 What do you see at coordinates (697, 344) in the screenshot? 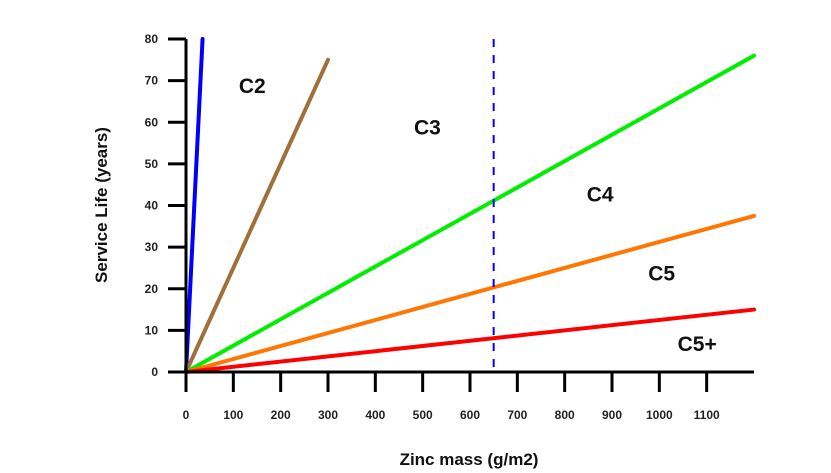
I see `region-label-c5-plus: C5+` at bounding box center [697, 344].